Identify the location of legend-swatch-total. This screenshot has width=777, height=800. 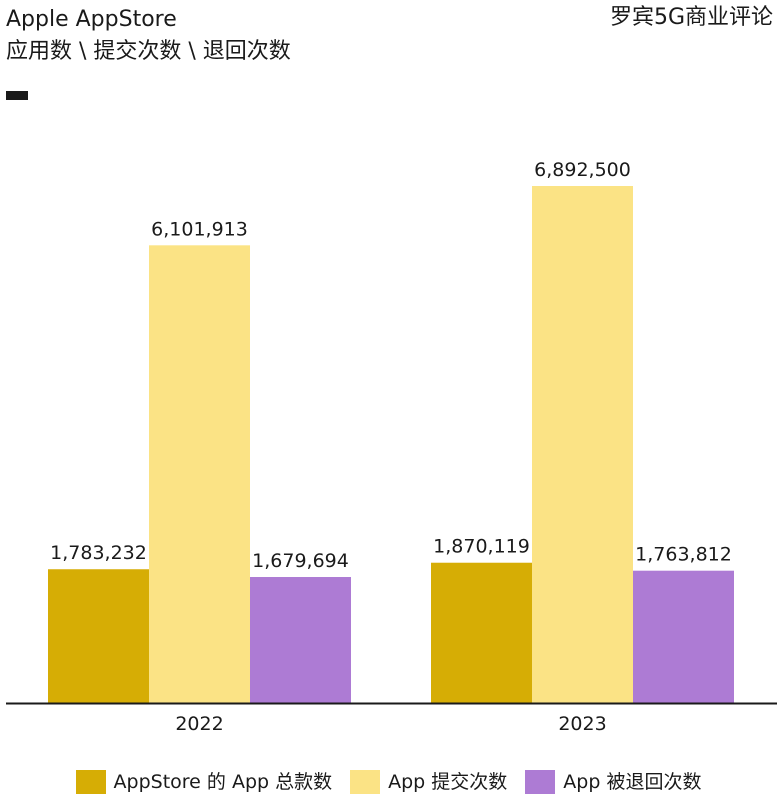
(90, 782).